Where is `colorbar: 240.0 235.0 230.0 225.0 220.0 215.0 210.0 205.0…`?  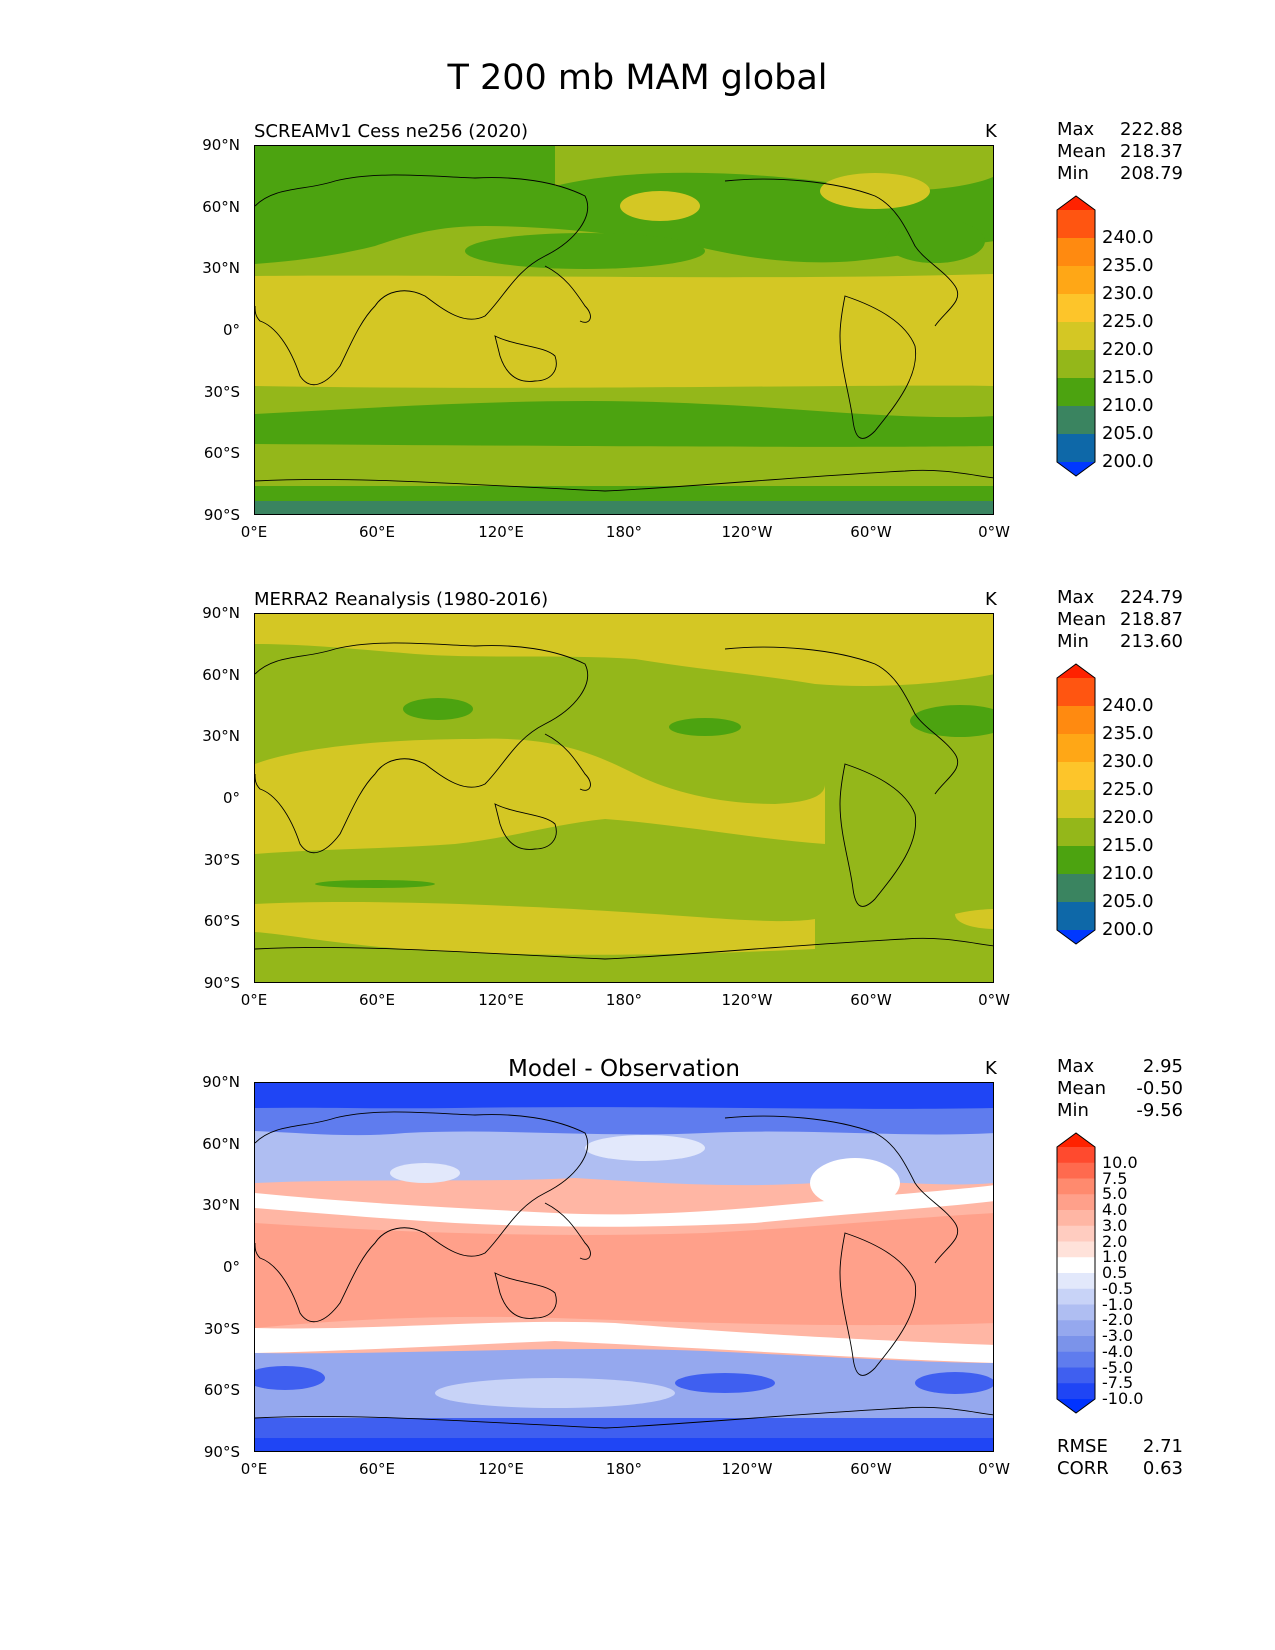
colorbar: 240.0 235.0 230.0 225.0 220.0 215.0 210.0 205.0… is located at coordinates (1121, 345).